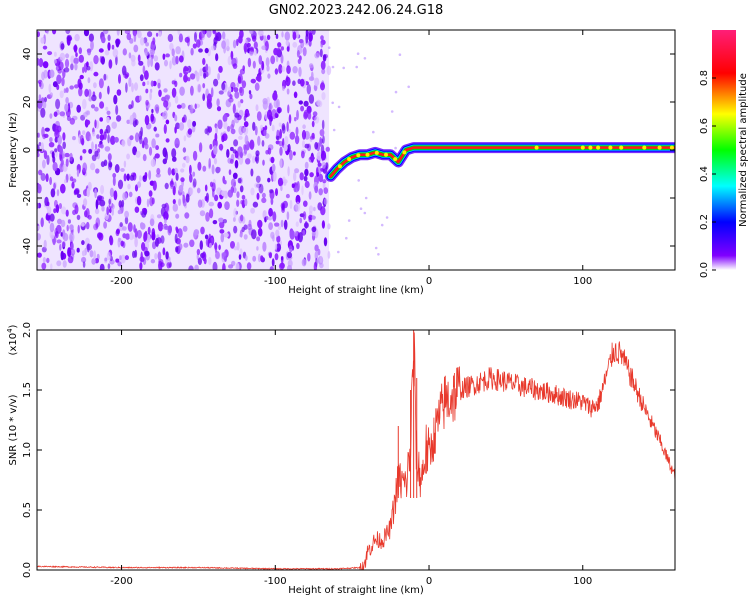 This screenshot has height=600, width=750. I want to click on ridge-dot, so click(582, 147).